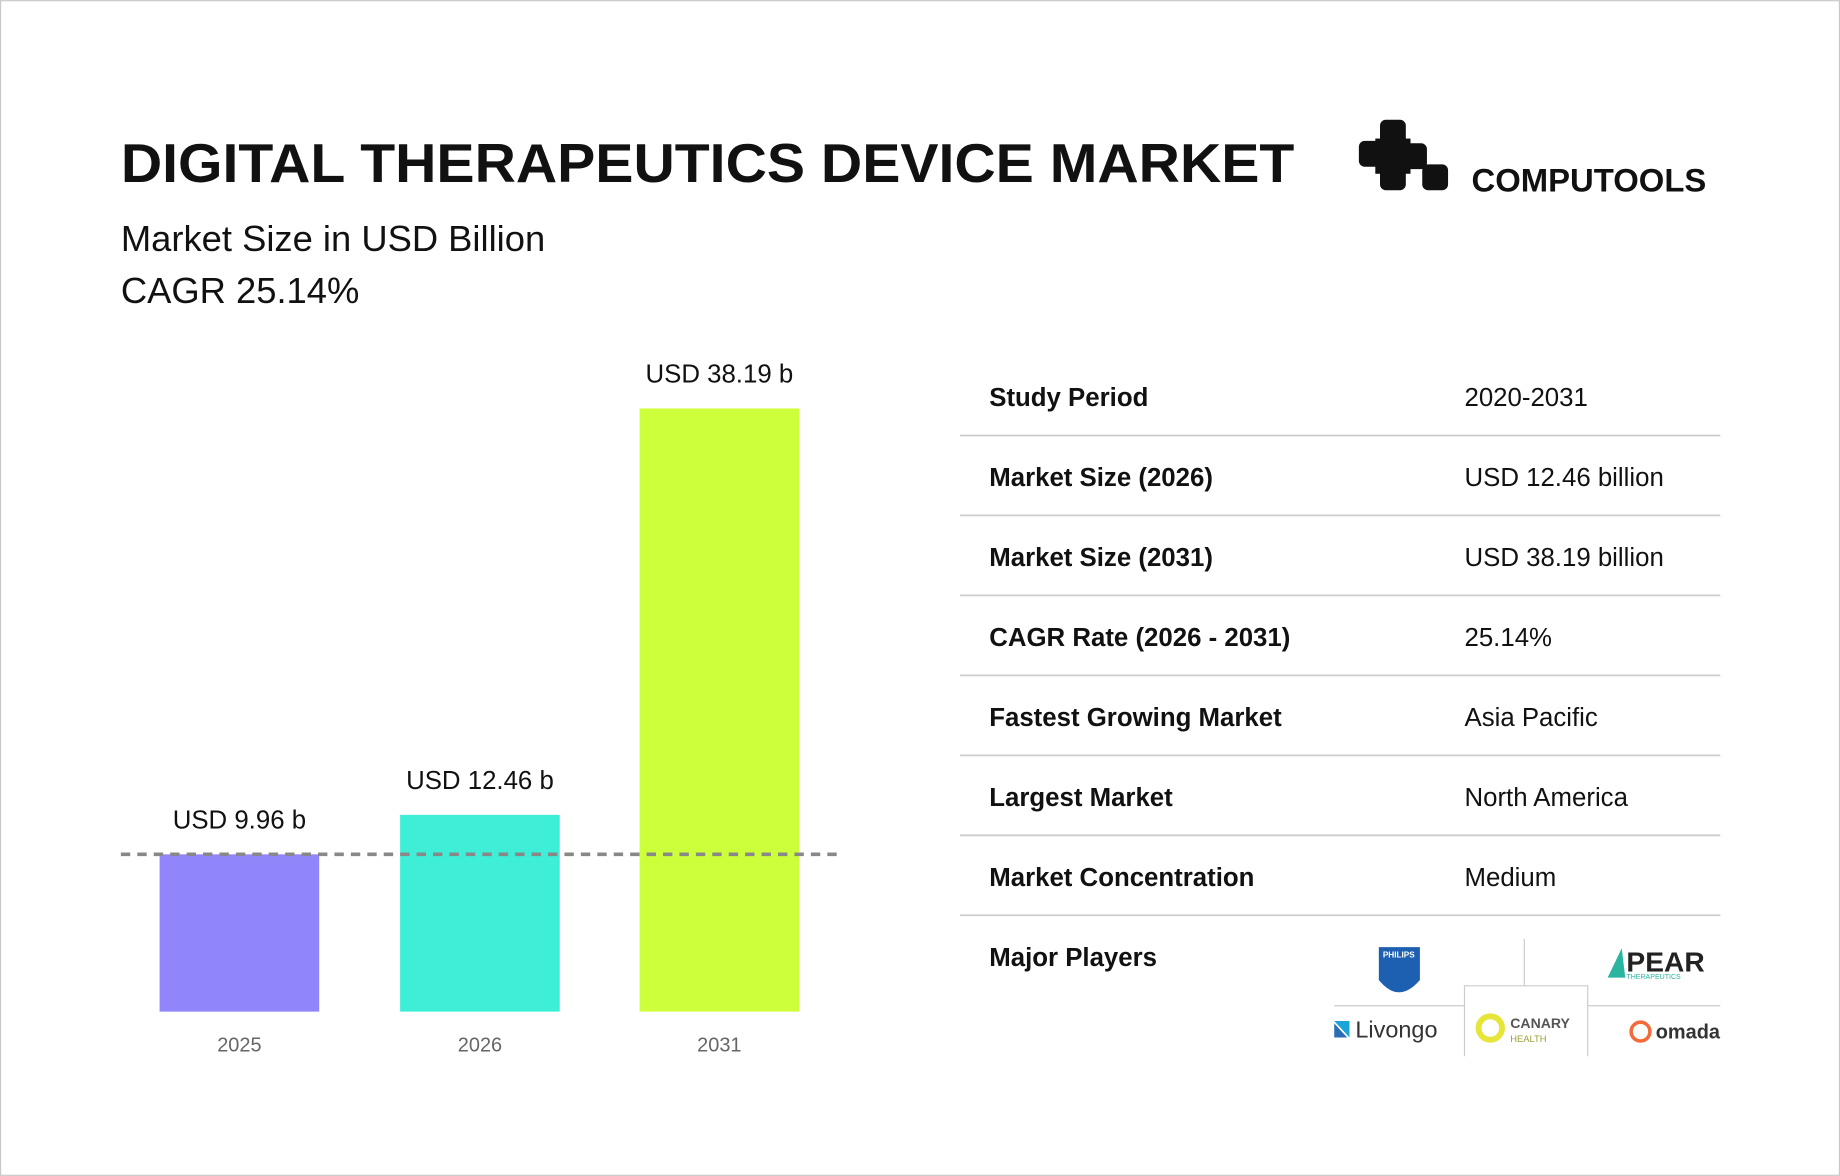 The height and width of the screenshot is (1176, 1840). I want to click on brand-name: COMPUTOOLS, so click(1589, 179).